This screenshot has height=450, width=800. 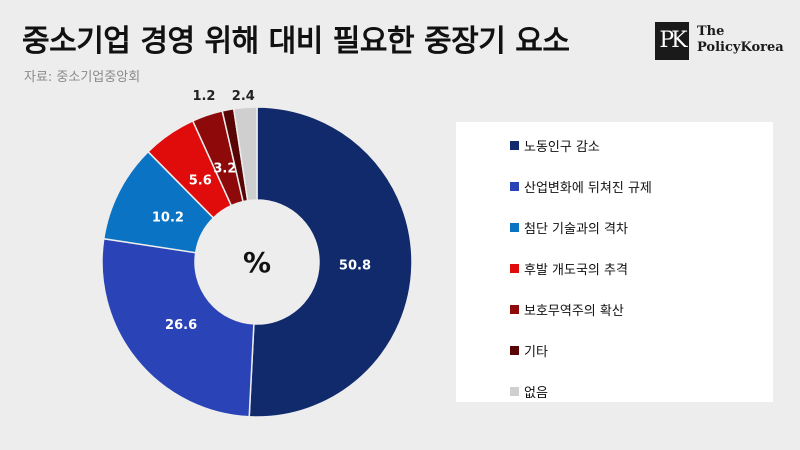 What do you see at coordinates (200, 181) in the screenshot?
I see `slice-label-4: 5.6` at bounding box center [200, 181].